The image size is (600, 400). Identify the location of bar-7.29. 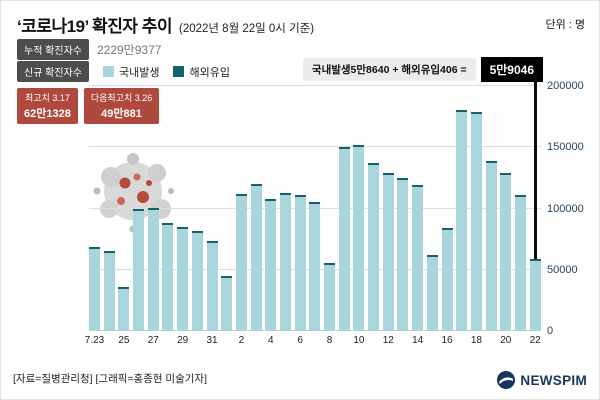
(183, 278).